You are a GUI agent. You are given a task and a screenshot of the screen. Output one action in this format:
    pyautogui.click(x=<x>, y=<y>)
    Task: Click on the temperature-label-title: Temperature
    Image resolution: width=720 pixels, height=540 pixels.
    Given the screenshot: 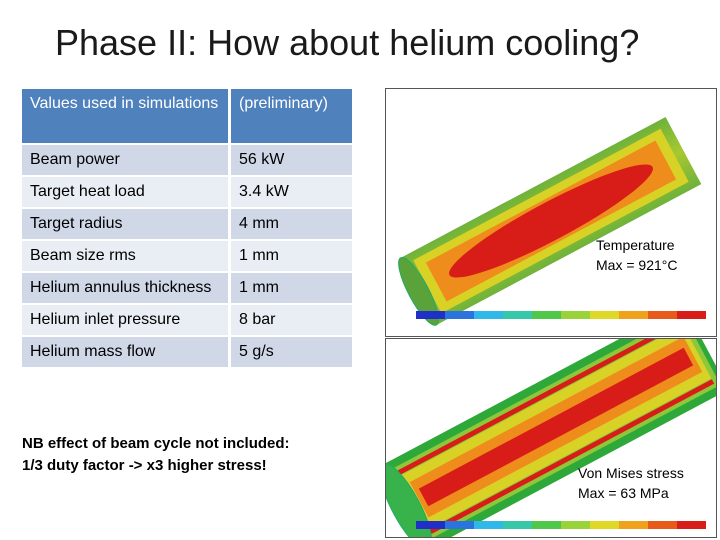 What is the action you would take?
    pyautogui.click(x=635, y=245)
    